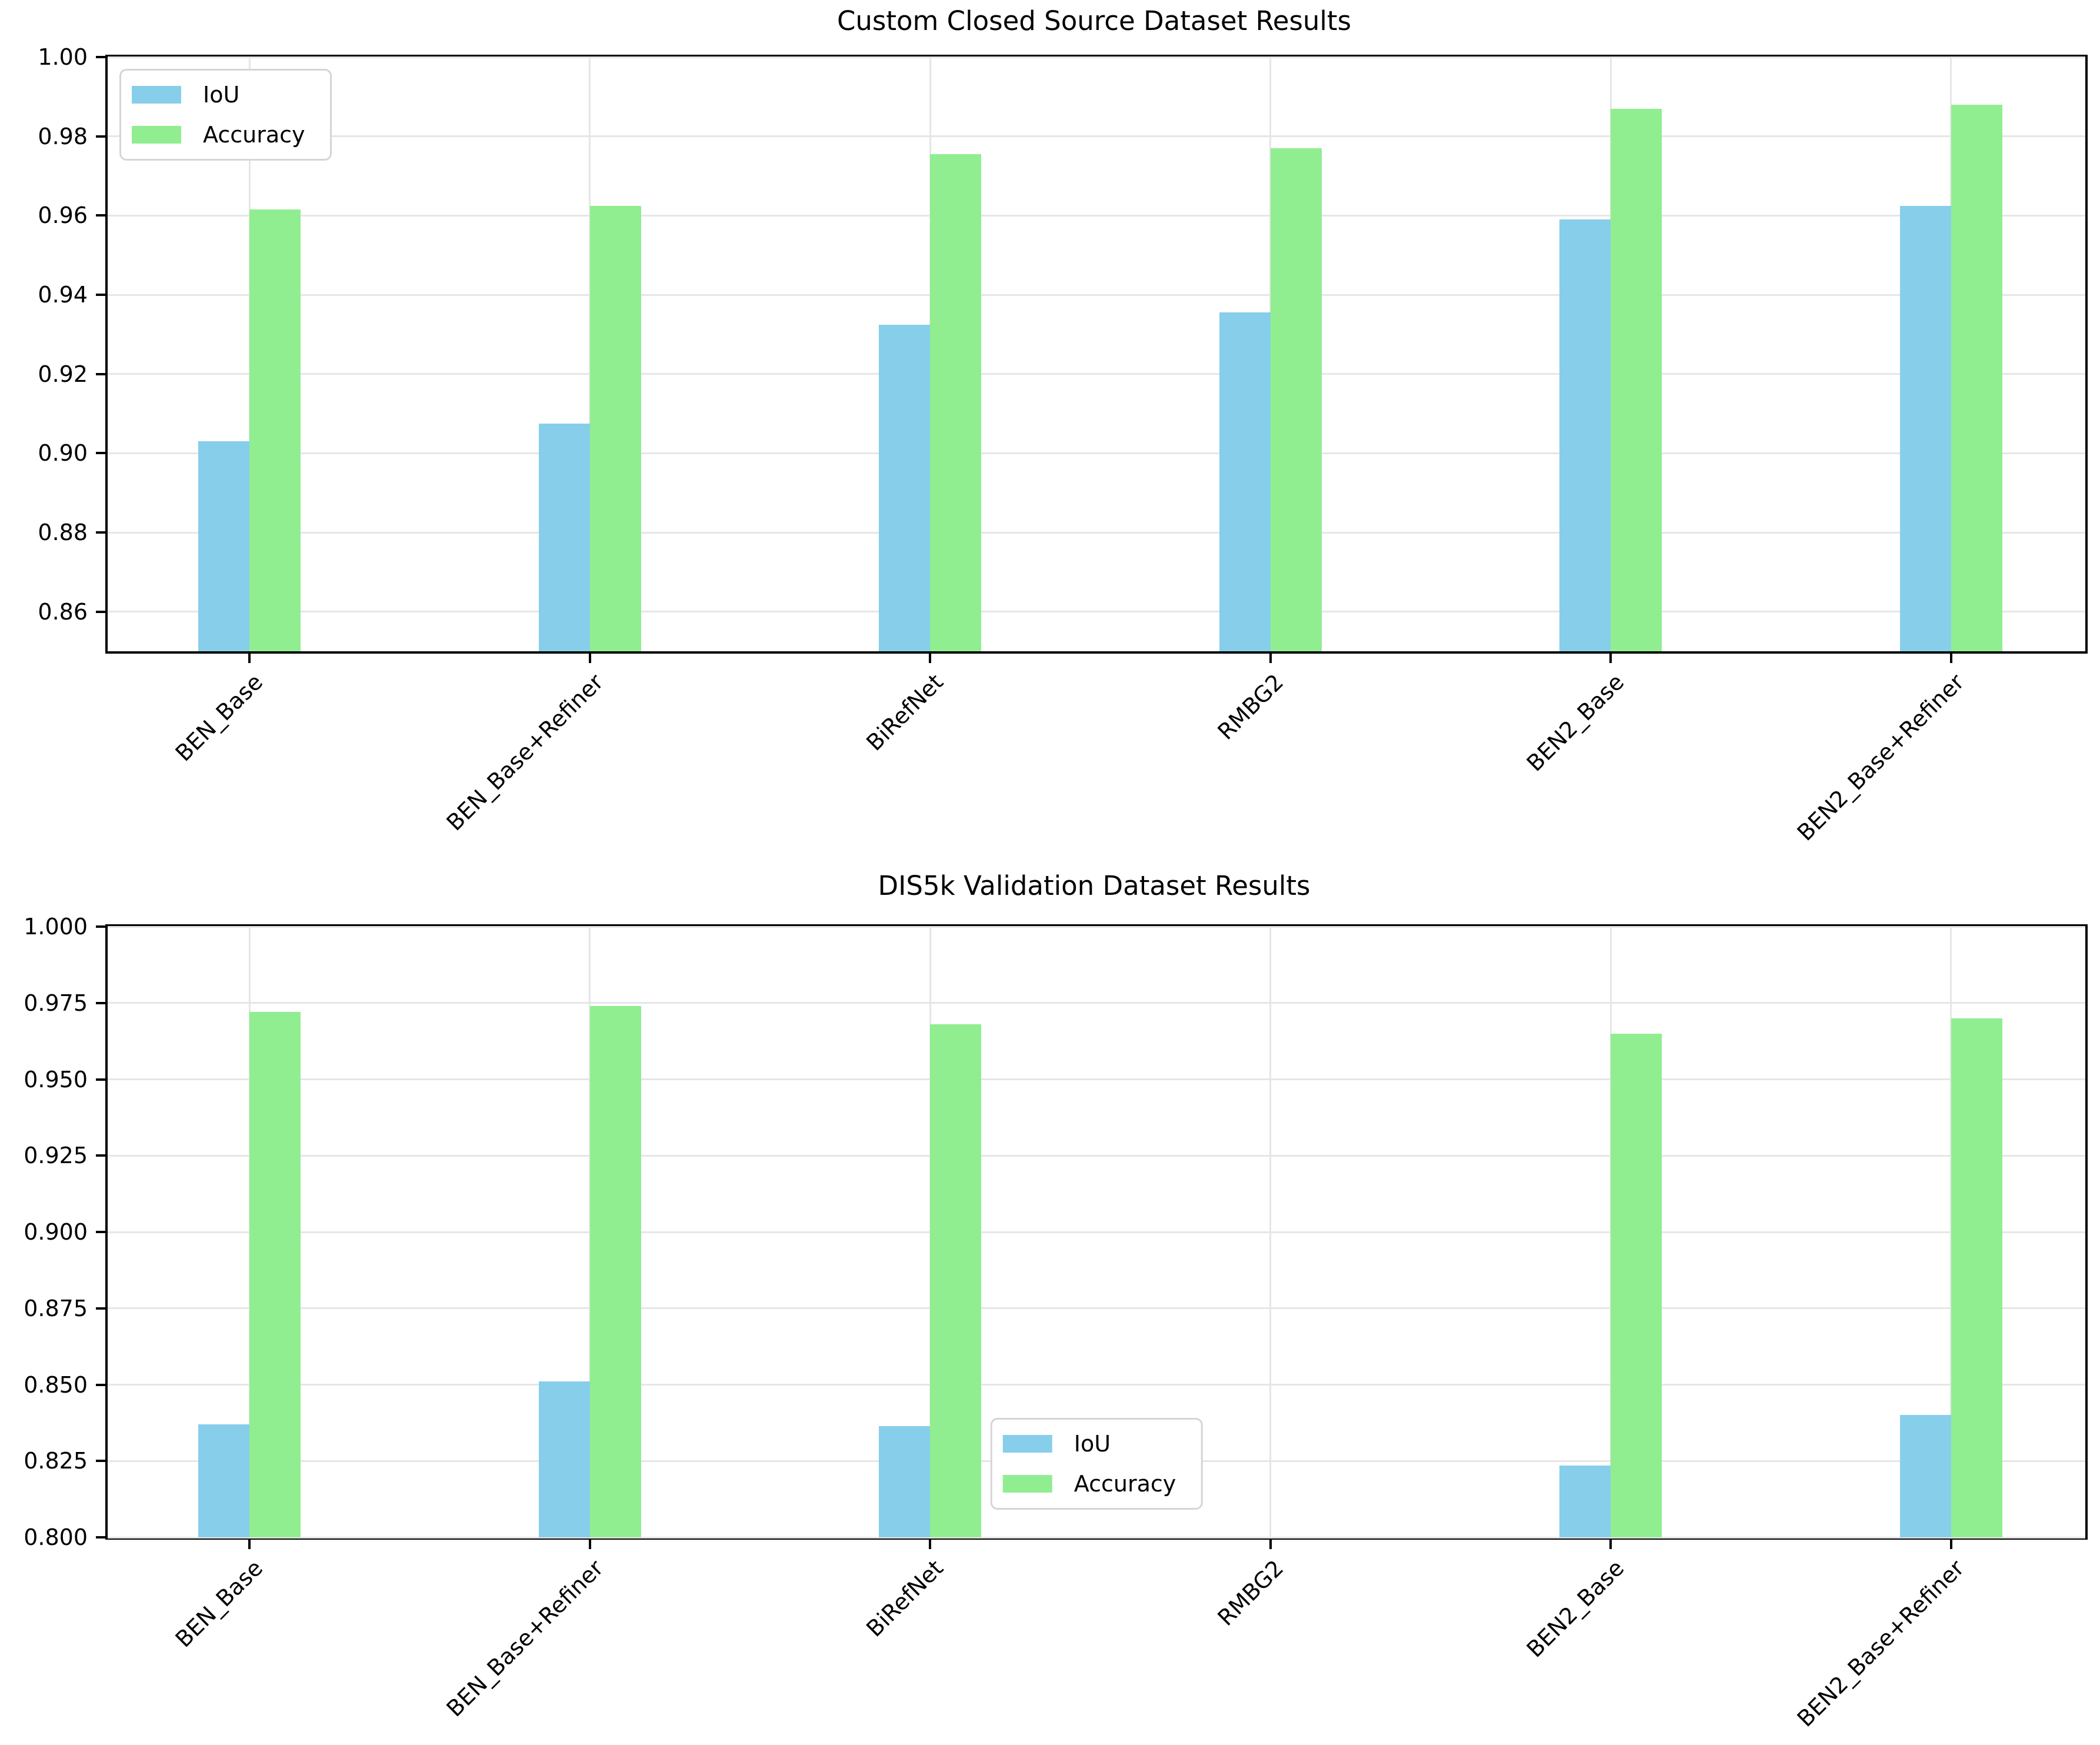 The width and height of the screenshot is (2100, 1745). What do you see at coordinates (56, 1079) in the screenshot?
I see `y-tick-label: 0.950` at bounding box center [56, 1079].